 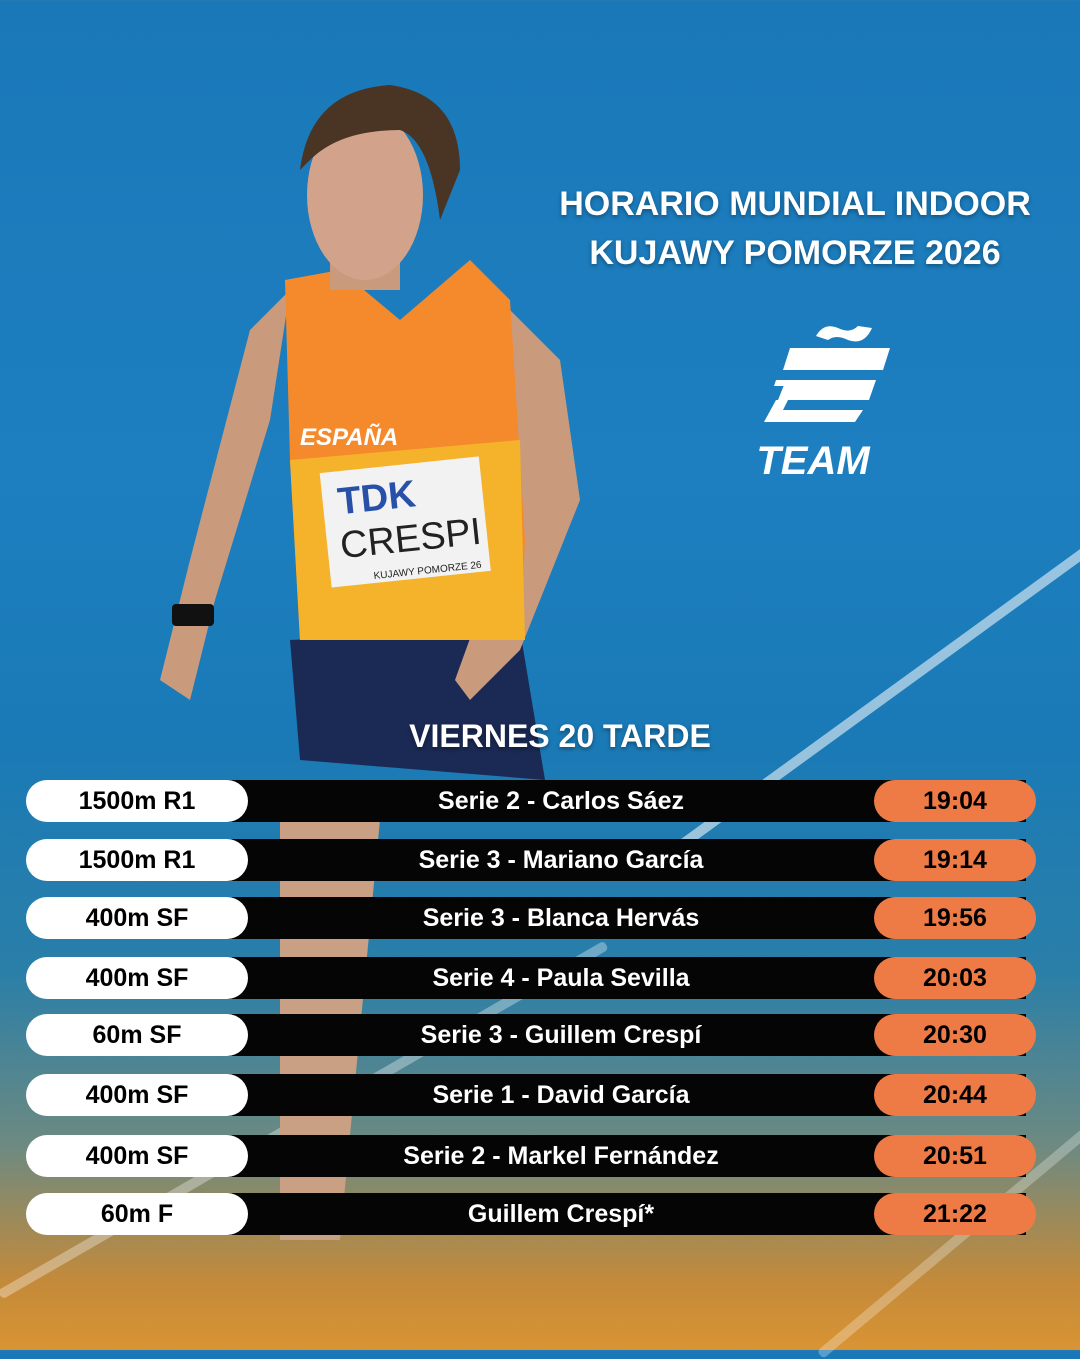 I want to click on time-pill: 21:22, so click(x=955, y=1214).